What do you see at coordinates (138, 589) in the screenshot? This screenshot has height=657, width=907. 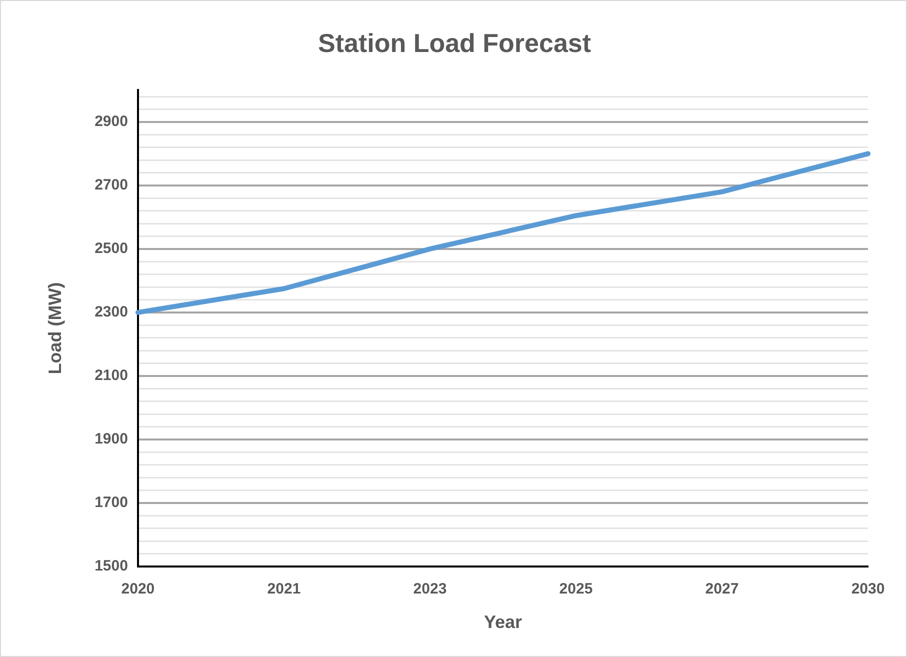 I see `x-tick-label: 2020` at bounding box center [138, 589].